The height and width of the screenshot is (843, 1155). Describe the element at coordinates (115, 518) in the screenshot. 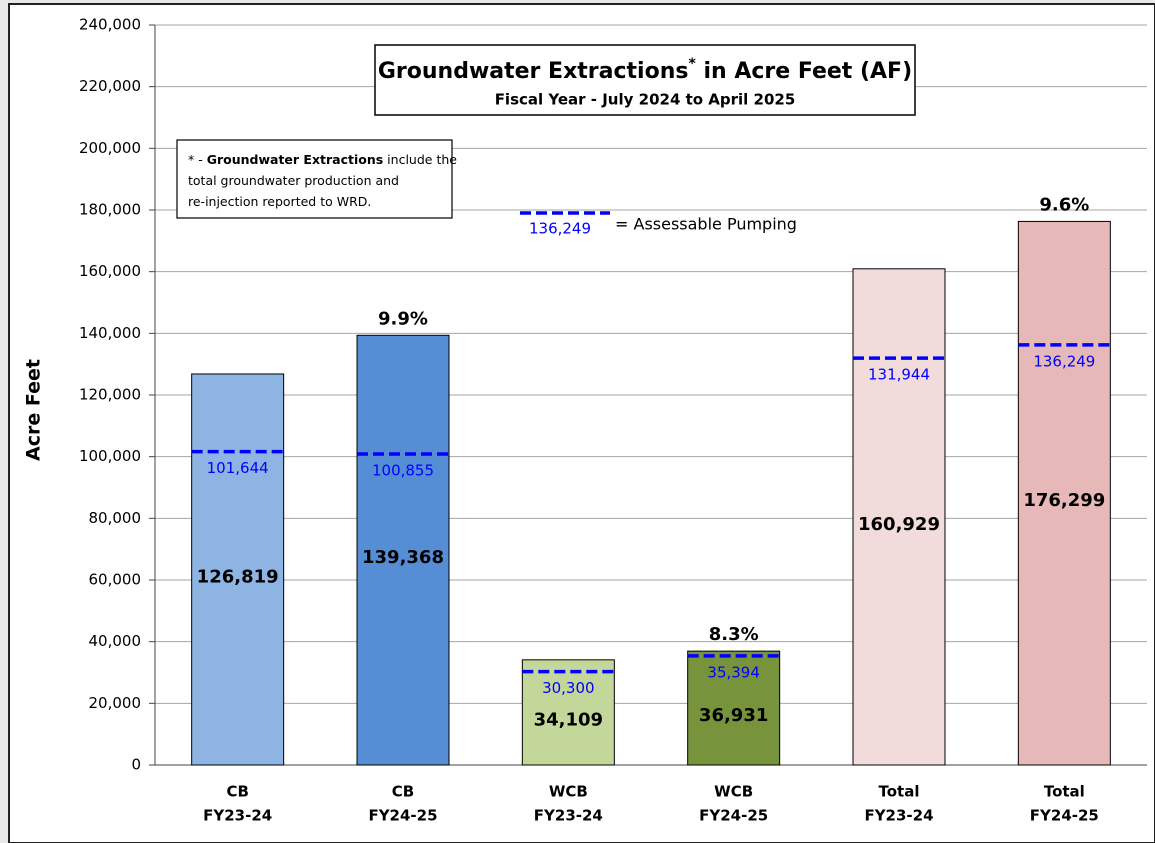

I see `y-tick-label: 80,000` at that location.